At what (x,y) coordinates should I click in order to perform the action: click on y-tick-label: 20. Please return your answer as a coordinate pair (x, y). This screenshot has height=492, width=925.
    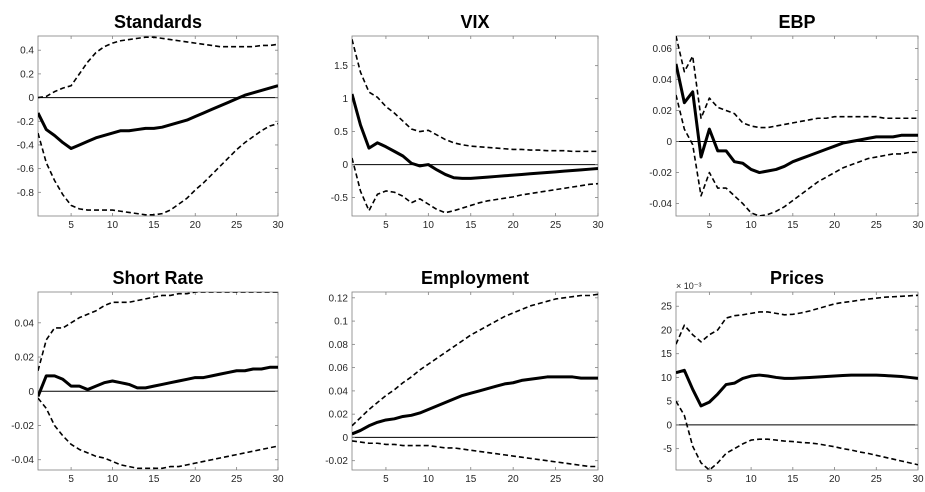
    Looking at the image, I should click on (667, 330).